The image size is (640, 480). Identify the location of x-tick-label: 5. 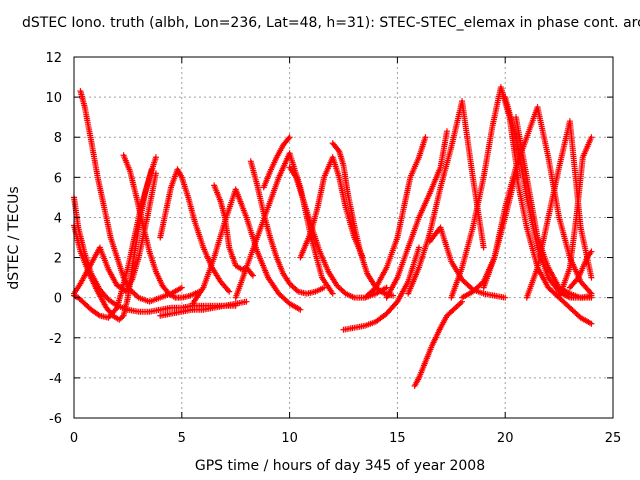
(182, 438).